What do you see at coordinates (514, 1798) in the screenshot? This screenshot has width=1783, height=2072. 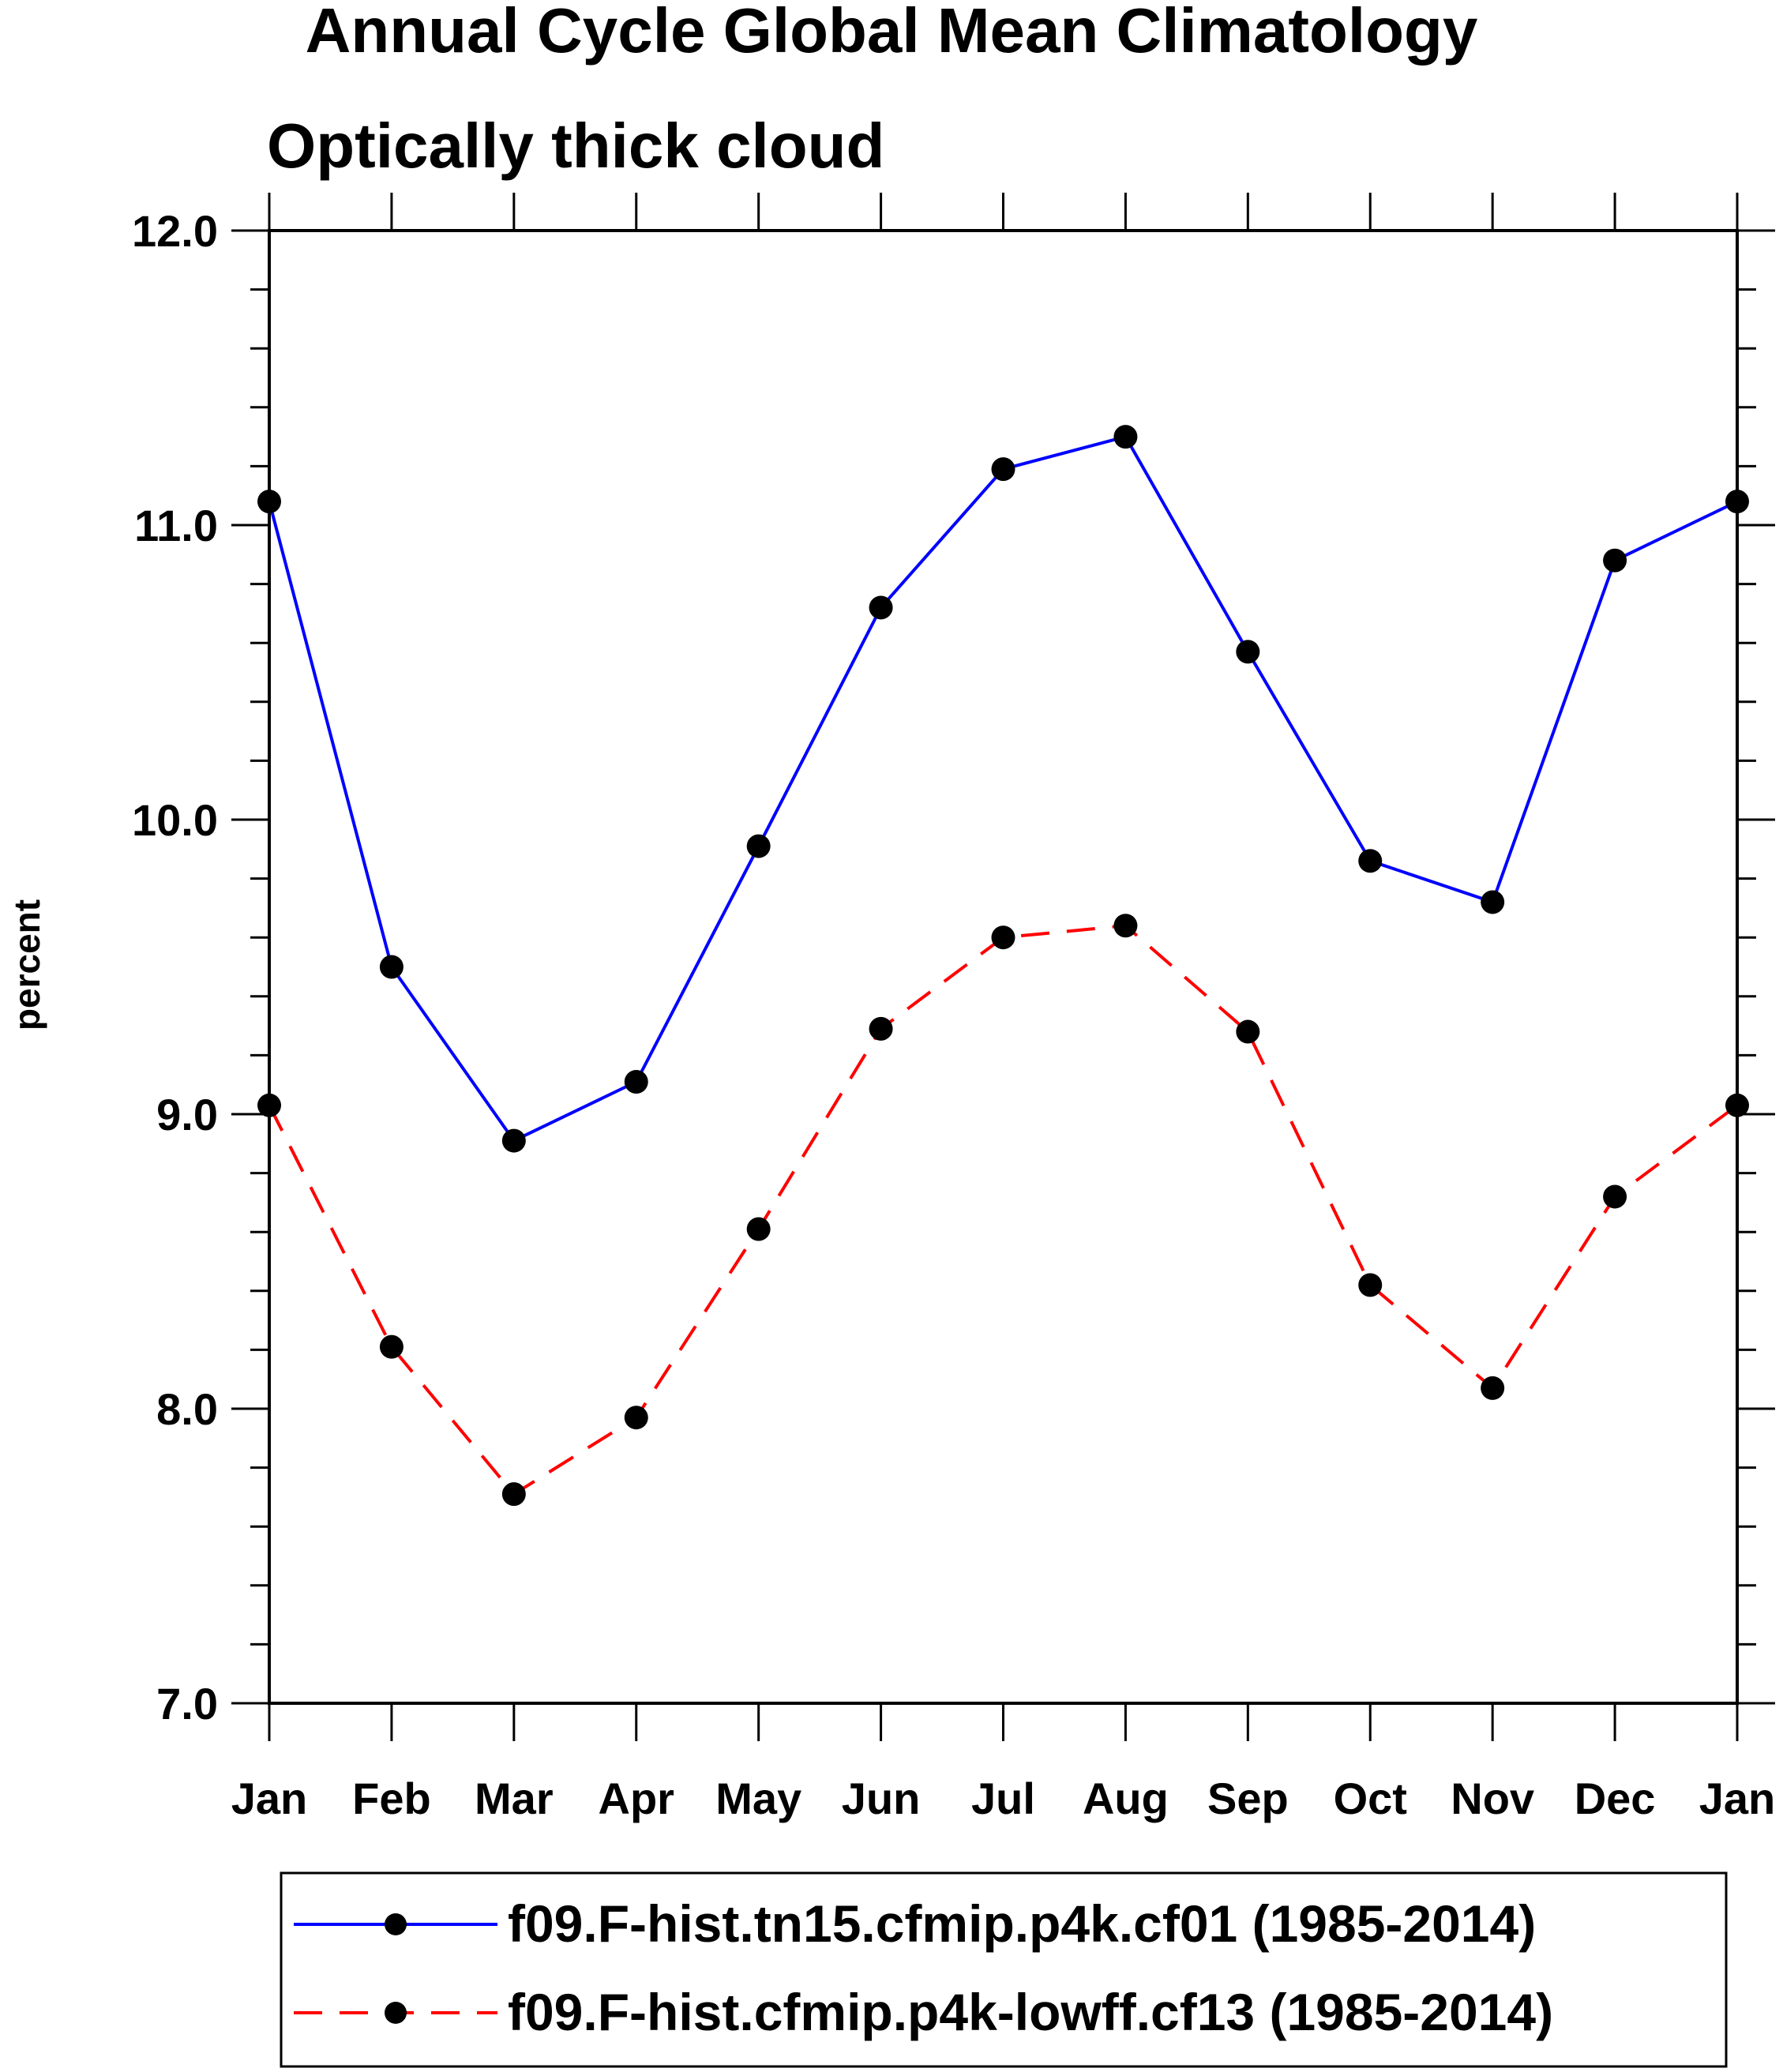 I see `x-tick-label: Mar` at bounding box center [514, 1798].